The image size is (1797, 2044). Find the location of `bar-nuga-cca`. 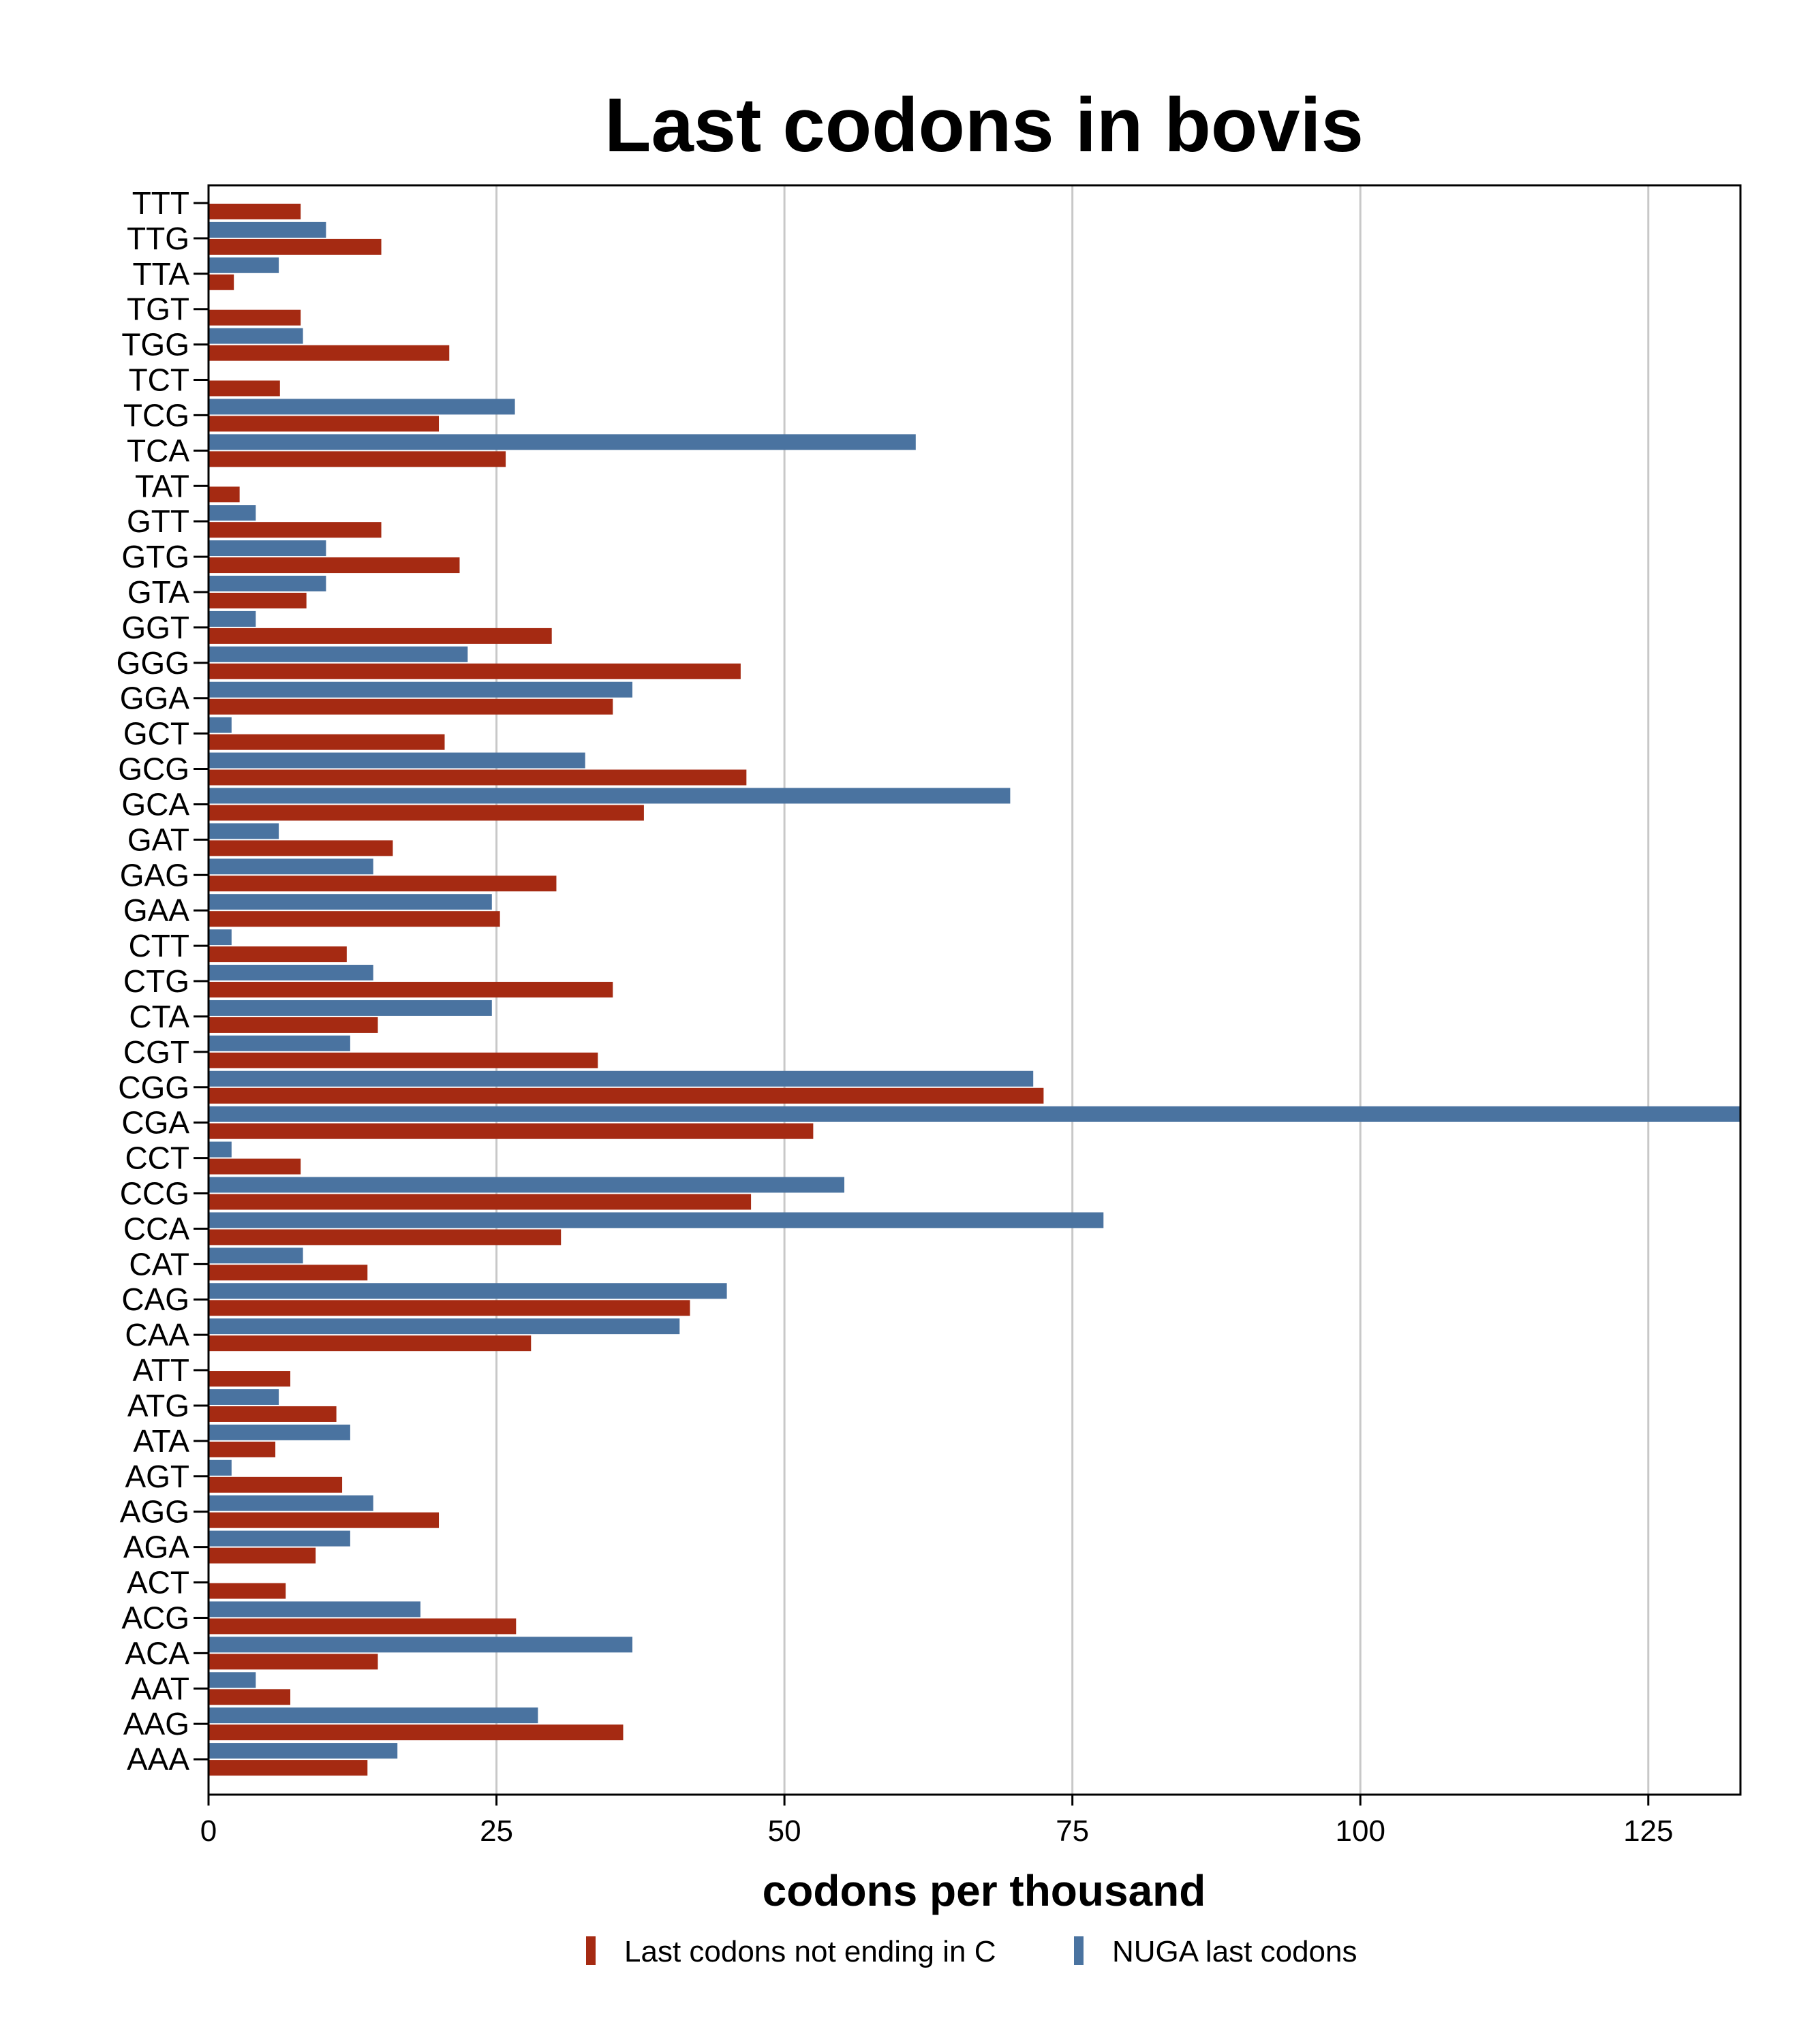

bar-nuga-cca is located at coordinates (656, 1220).